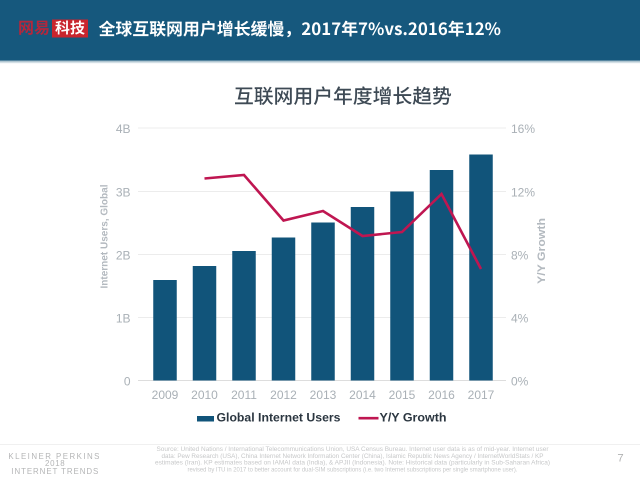 This screenshot has height=480, width=640. Describe the element at coordinates (204, 395) in the screenshot. I see `svg-text: 2010` at that location.